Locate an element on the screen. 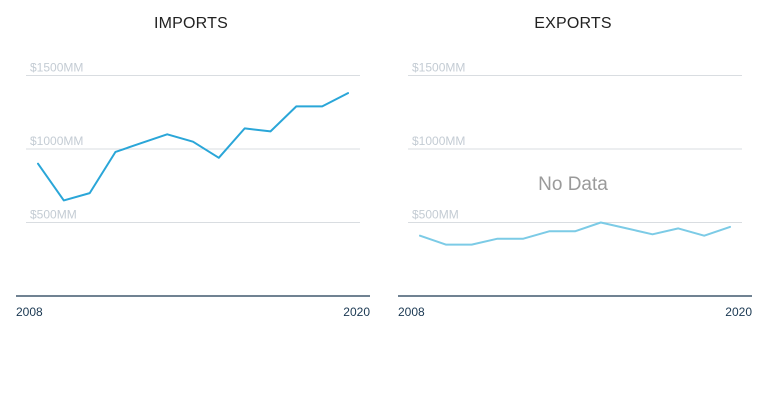  imports-title: IMPORTS is located at coordinates (190, 23).